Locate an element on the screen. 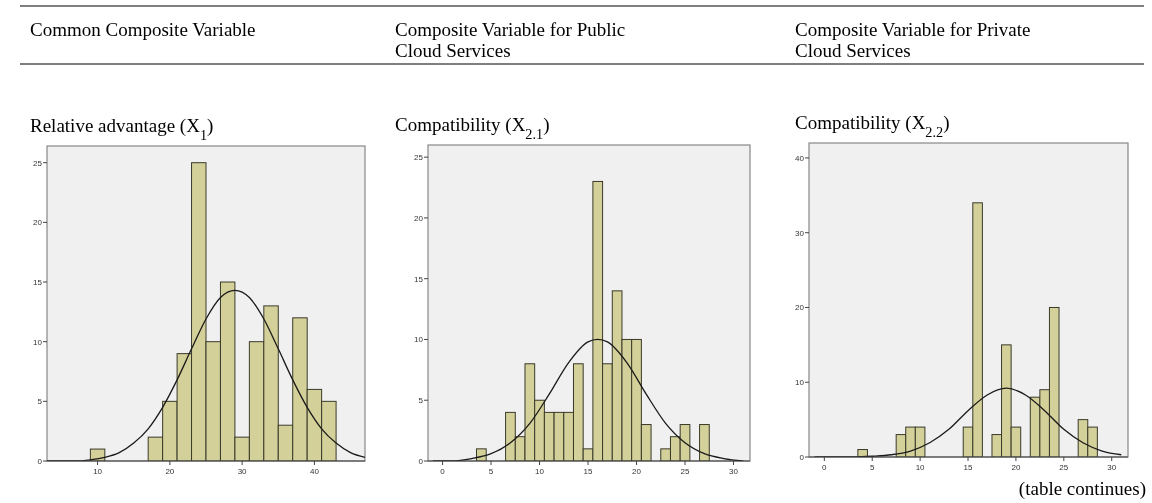  y-tick-label: 40 is located at coordinates (800, 158).